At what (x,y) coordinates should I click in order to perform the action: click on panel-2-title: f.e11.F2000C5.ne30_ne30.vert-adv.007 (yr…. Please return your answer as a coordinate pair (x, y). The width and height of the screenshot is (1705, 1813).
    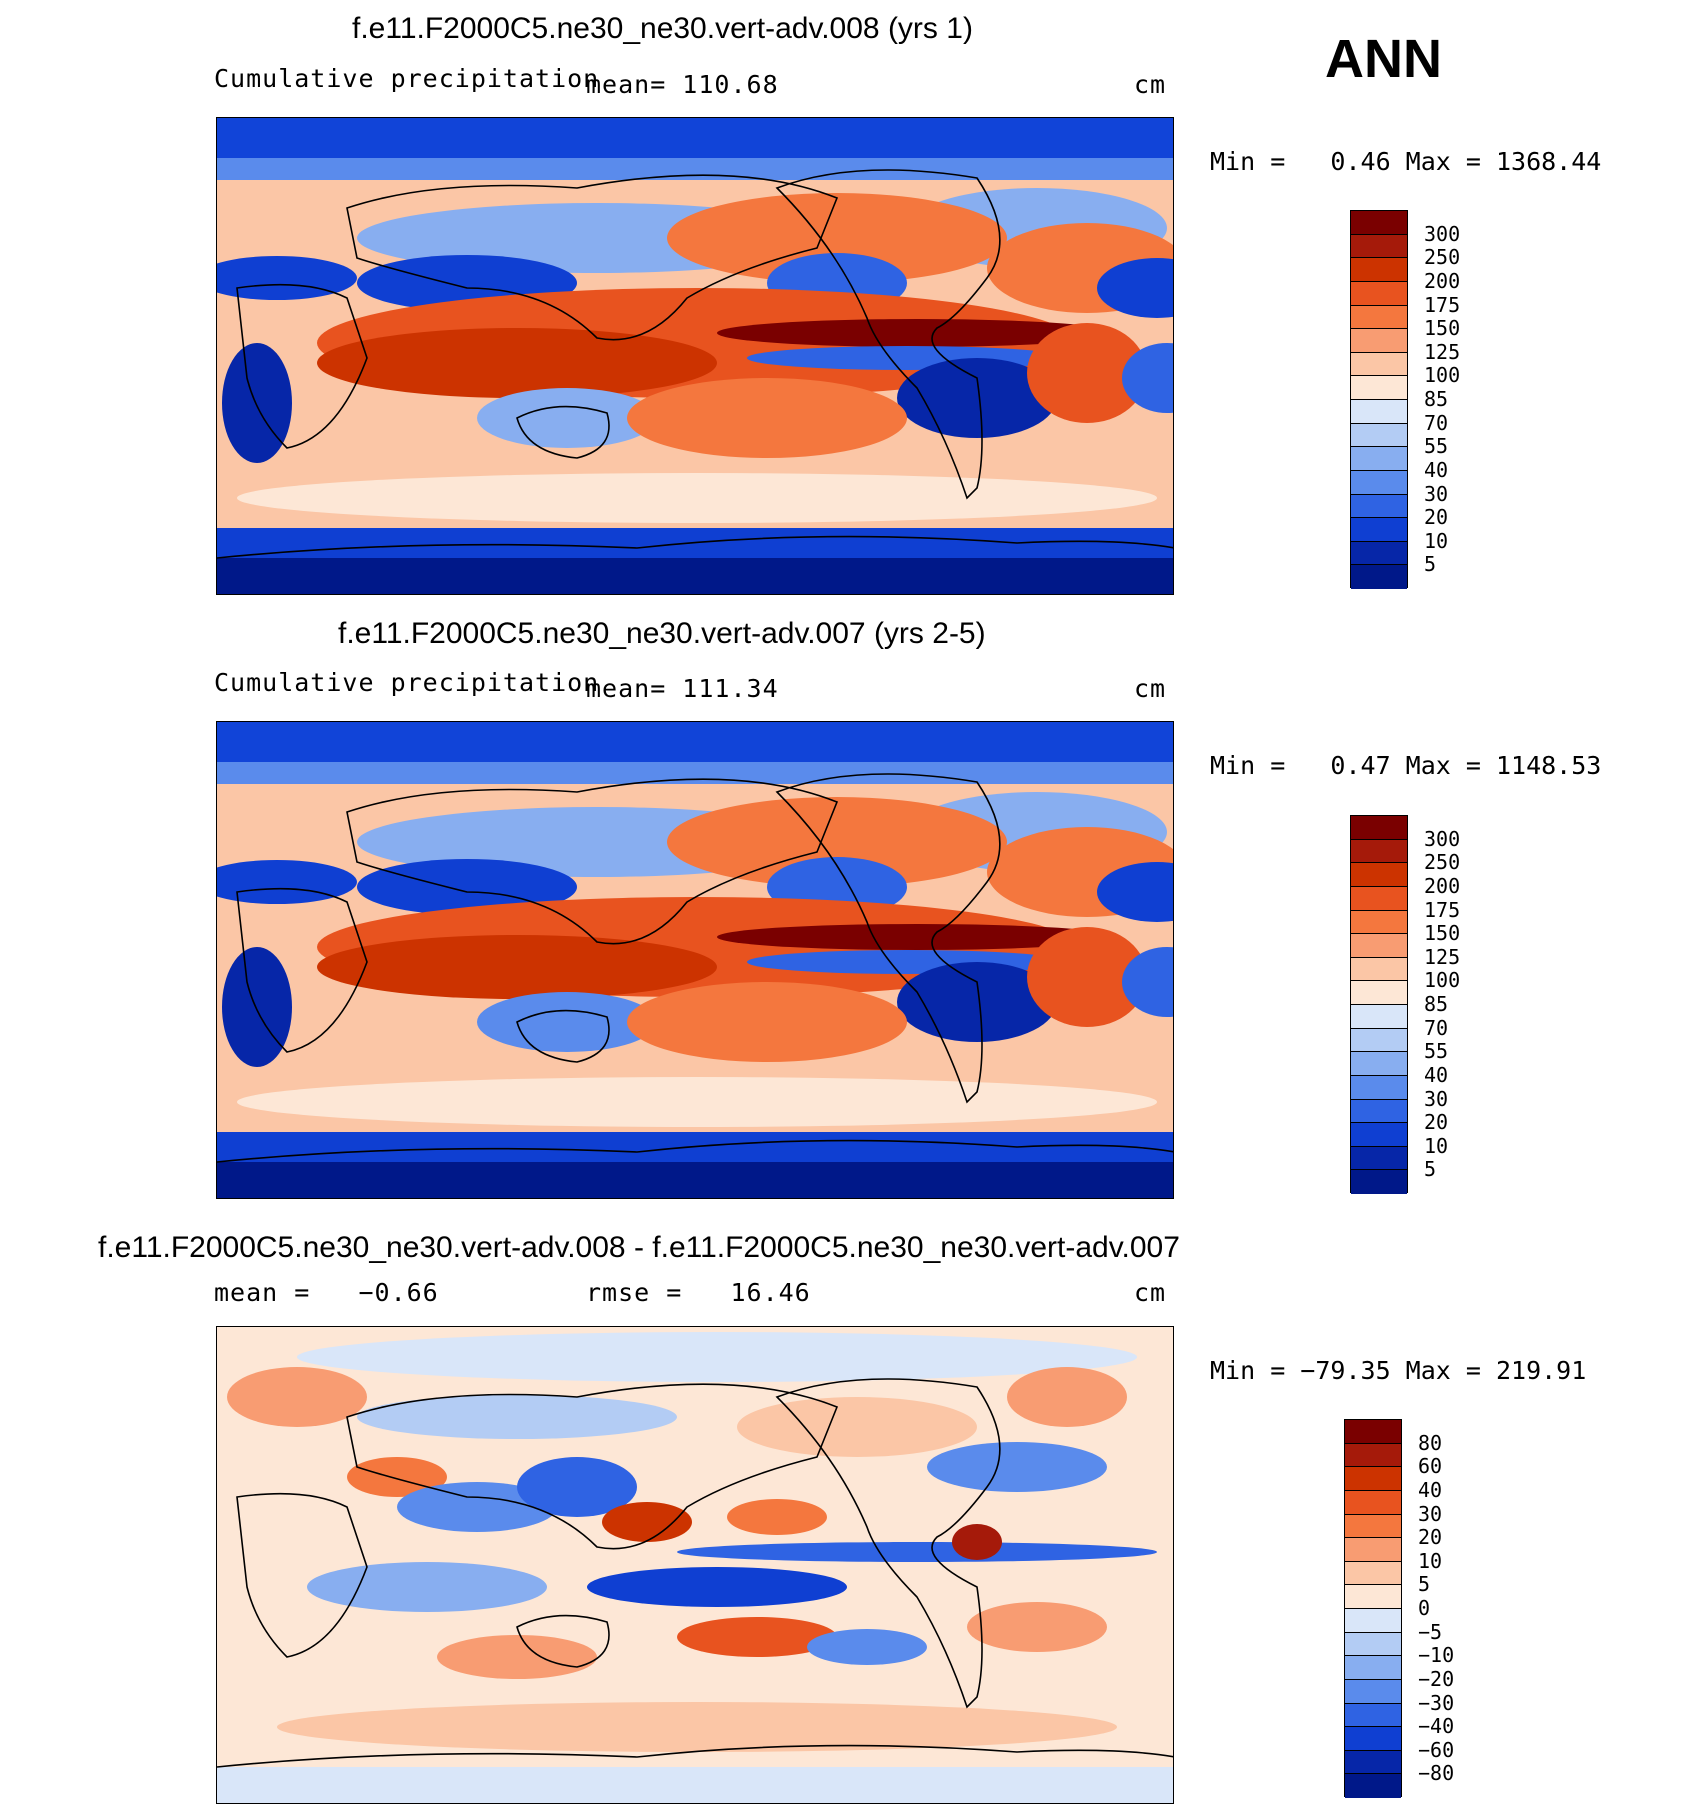
    Looking at the image, I should click on (662, 633).